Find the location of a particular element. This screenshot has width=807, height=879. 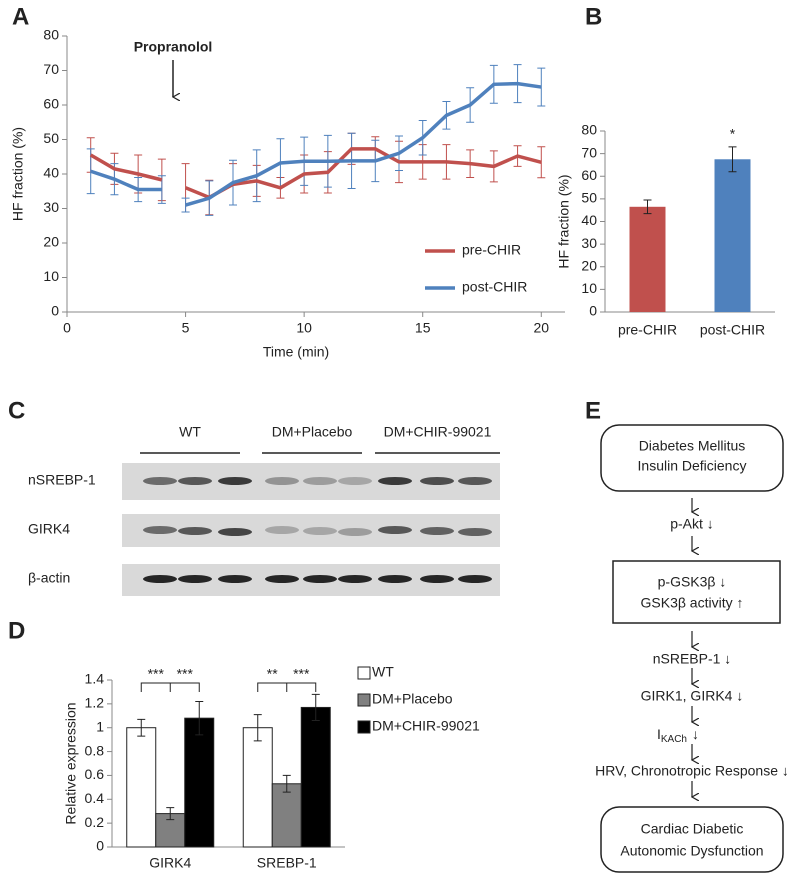

panel-label: B is located at coordinates (593, 16).